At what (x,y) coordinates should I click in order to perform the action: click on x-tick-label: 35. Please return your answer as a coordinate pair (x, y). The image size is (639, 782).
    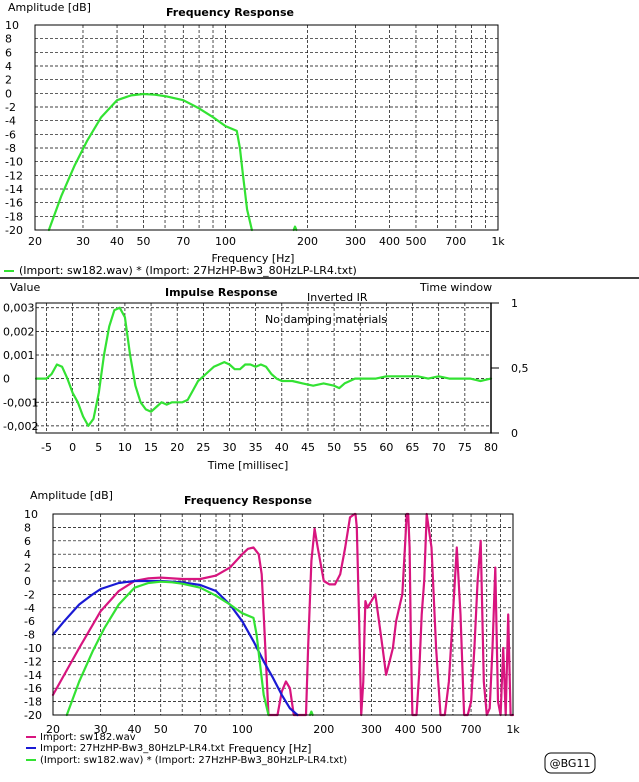
    Looking at the image, I should click on (256, 447).